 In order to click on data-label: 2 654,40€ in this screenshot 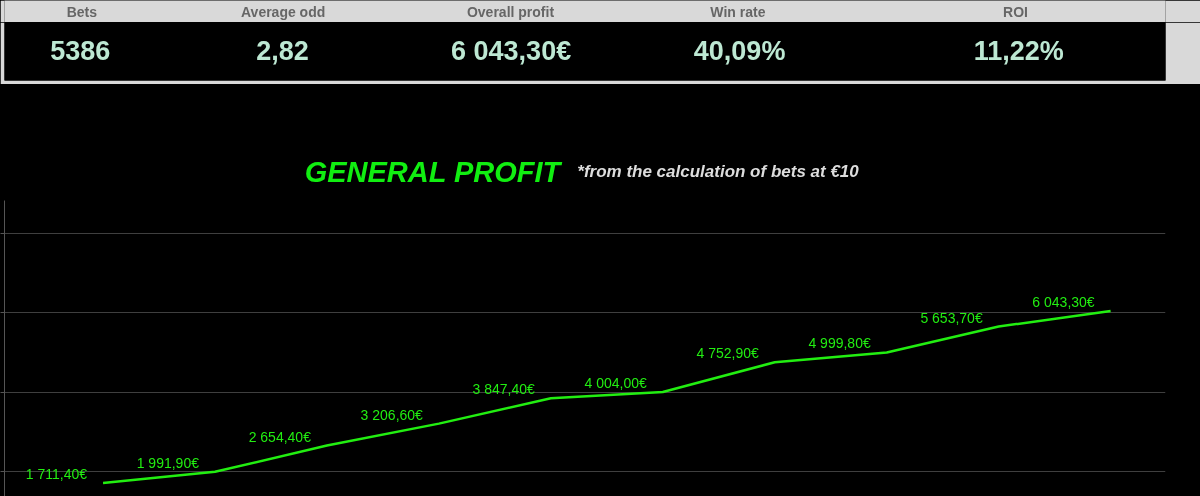, I will do `click(280, 436)`.